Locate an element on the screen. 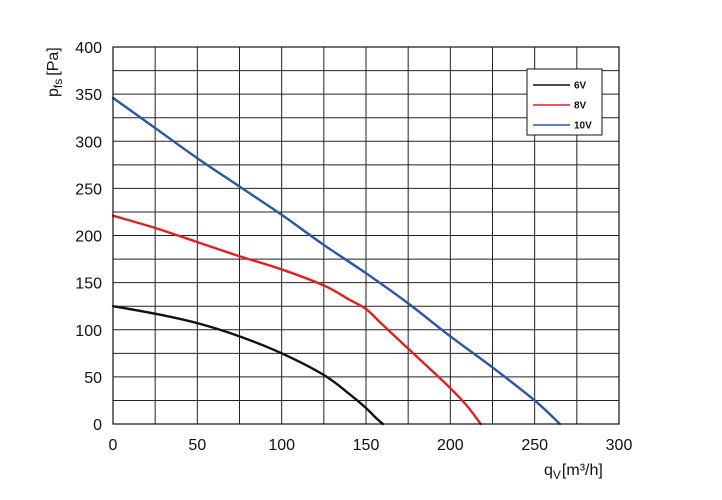 The height and width of the screenshot is (500, 722). x-tick-label: 200 is located at coordinates (450, 445).